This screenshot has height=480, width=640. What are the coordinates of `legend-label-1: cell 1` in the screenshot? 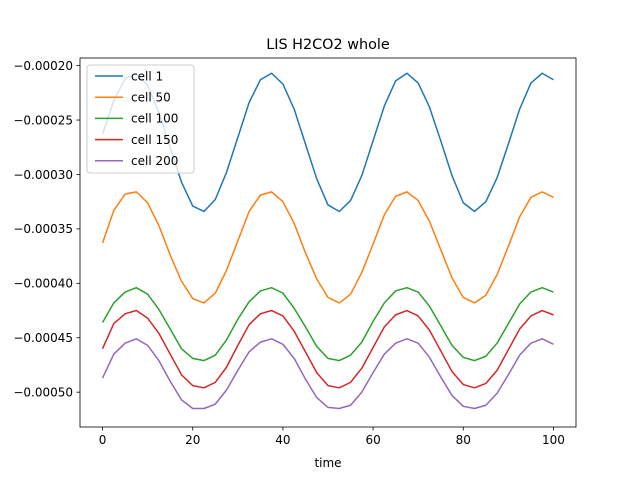 It's located at (147, 76).